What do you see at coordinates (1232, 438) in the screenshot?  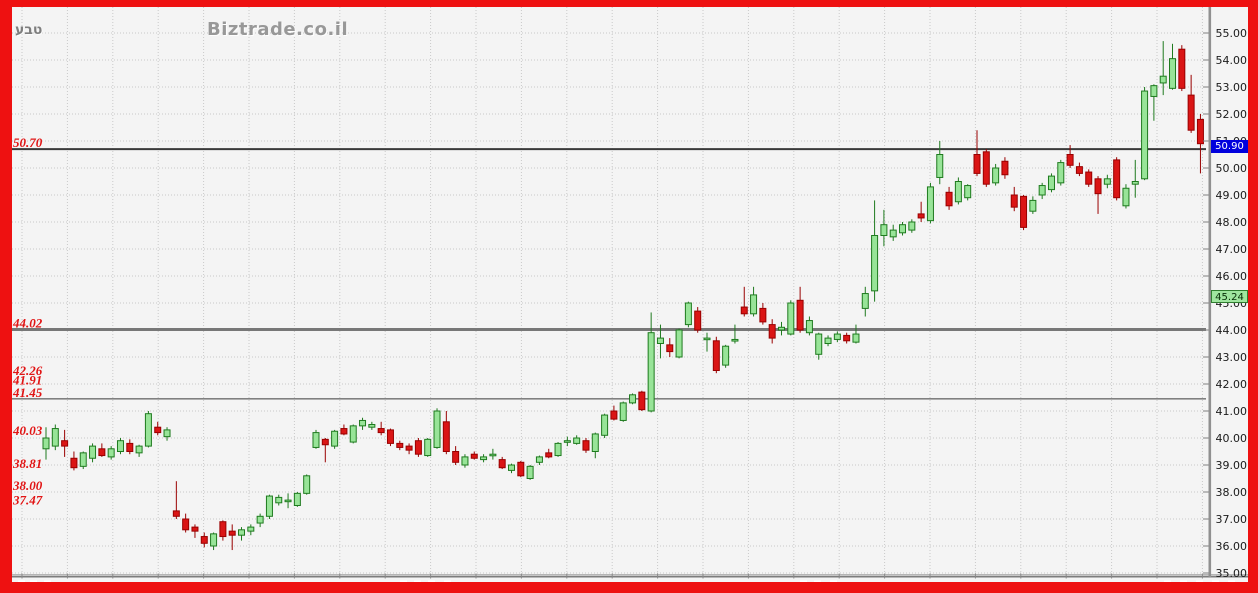 I see `y-axis-label: 40.00` at bounding box center [1232, 438].